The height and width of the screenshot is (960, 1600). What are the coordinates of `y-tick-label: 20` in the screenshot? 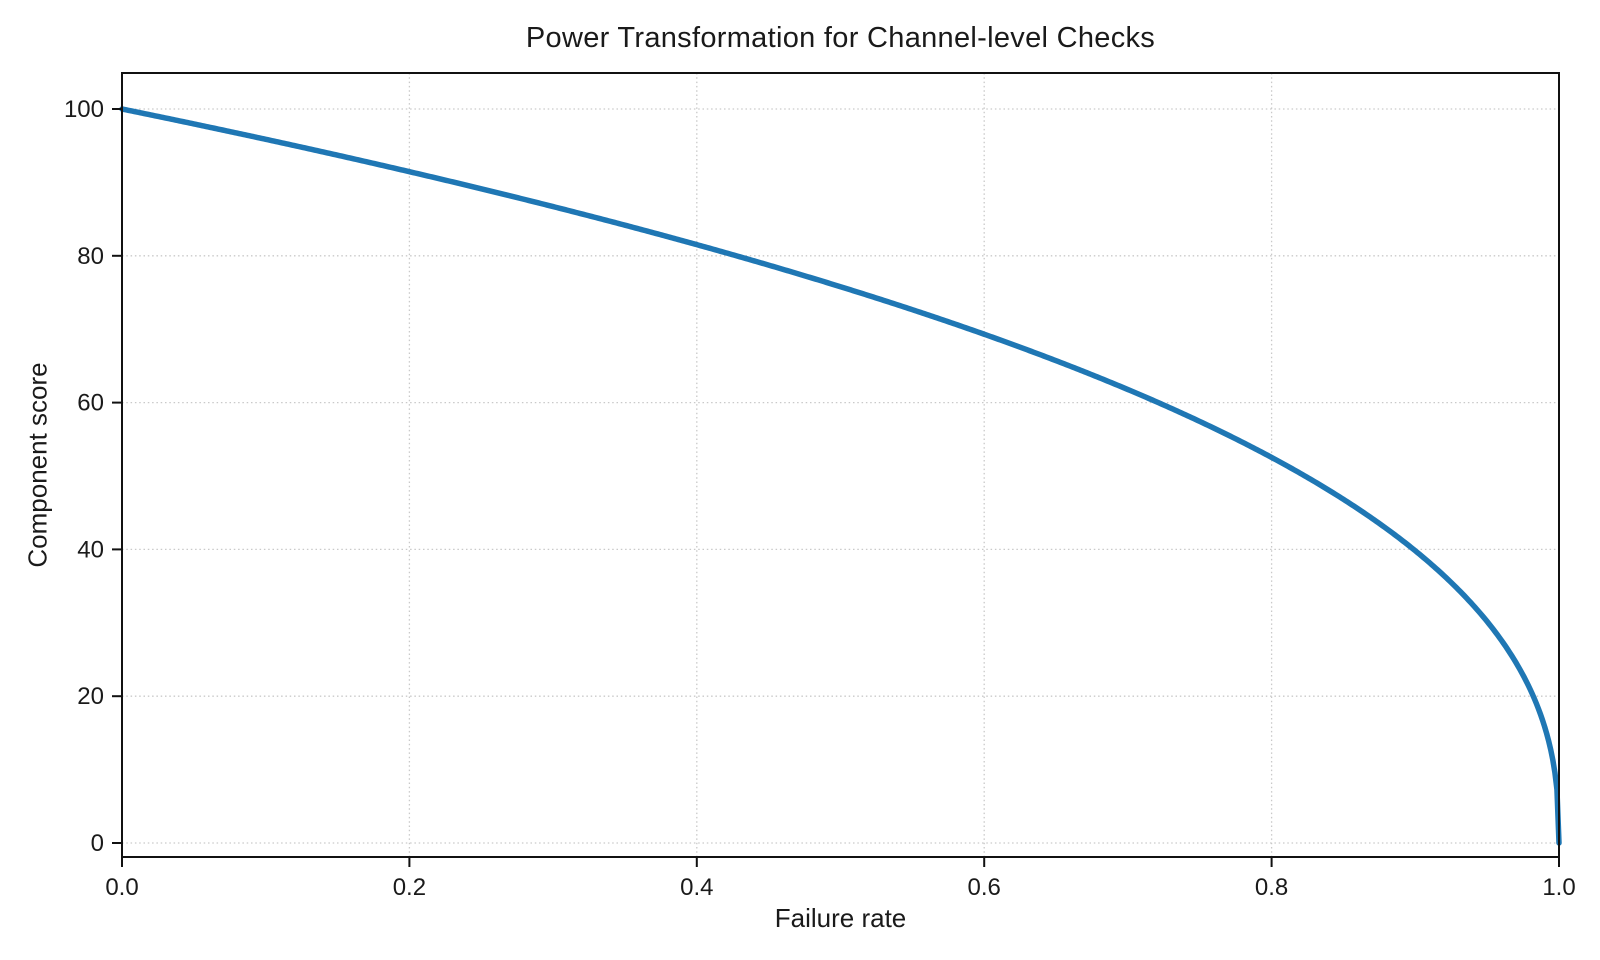 It's located at (90, 696).